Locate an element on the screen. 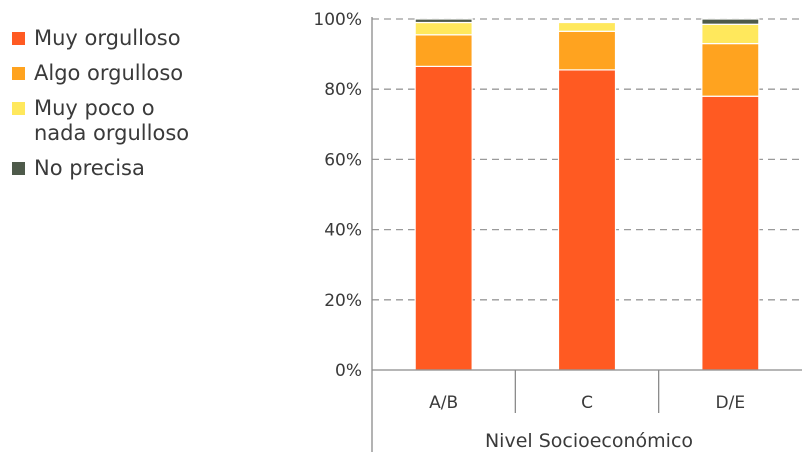  legend-item-algo-orgulloso: Algo orgulloso is located at coordinates (122, 73).